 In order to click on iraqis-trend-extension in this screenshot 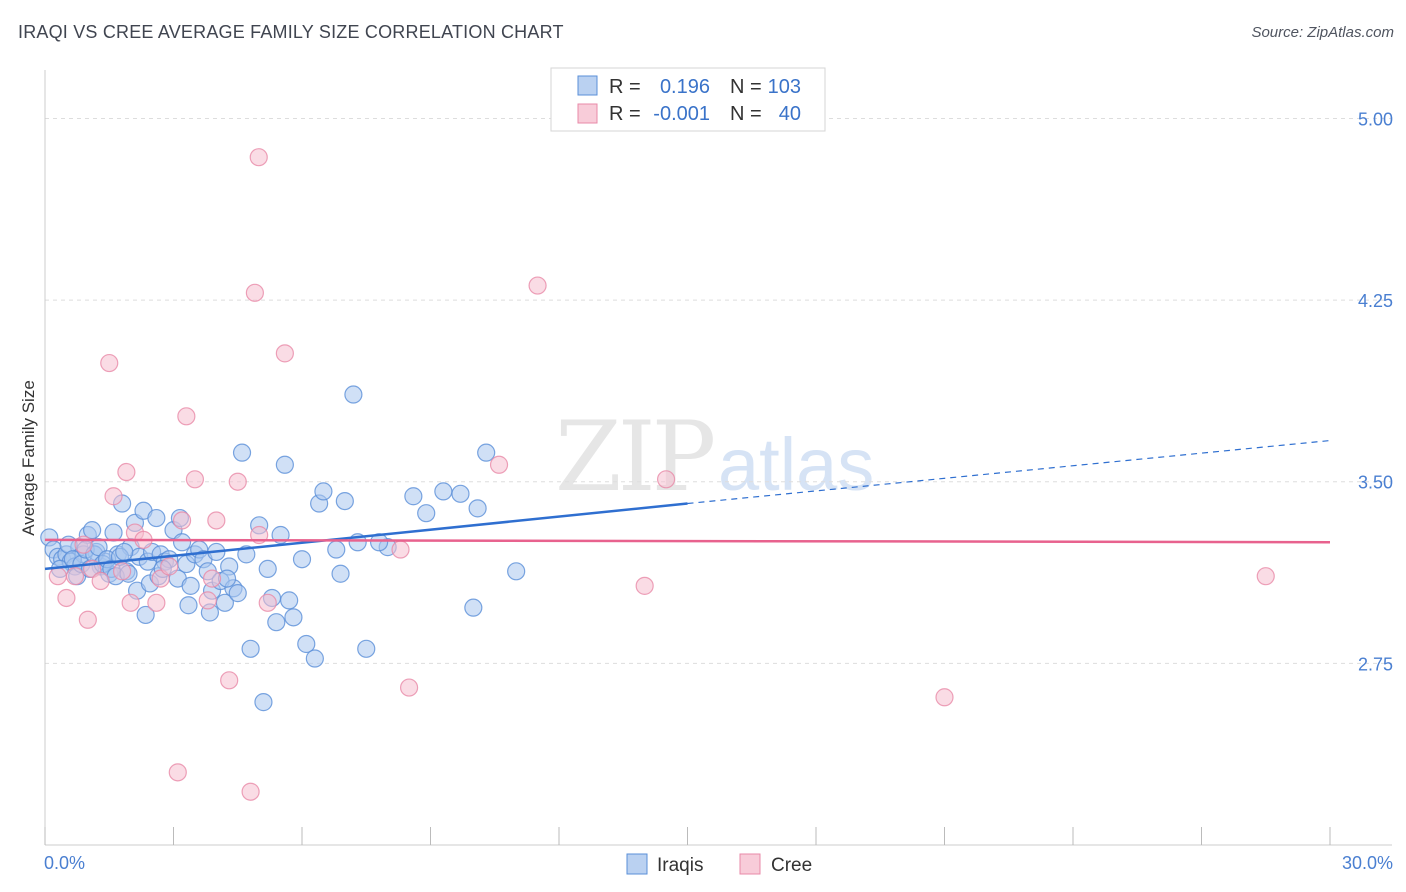, I will do `click(1009, 472)`.